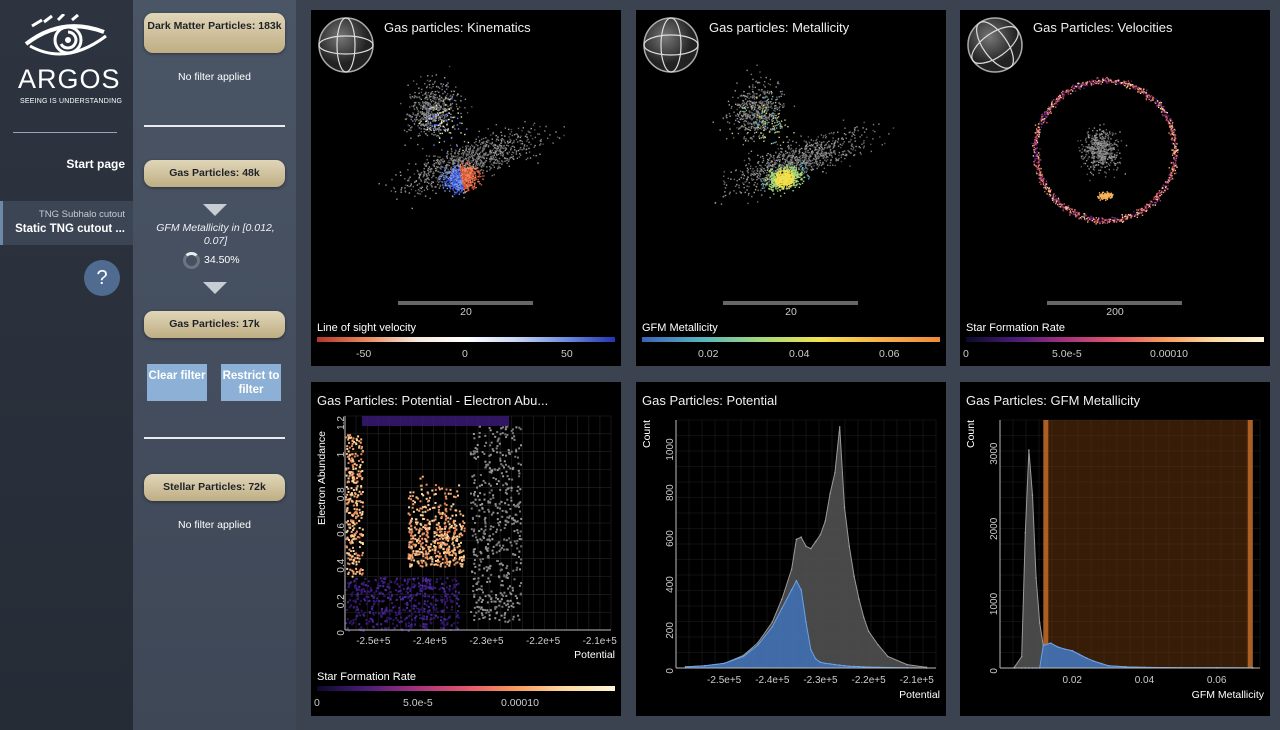 The width and height of the screenshot is (1280, 730). I want to click on colorbar-tick: 0.00010, so click(520, 703).